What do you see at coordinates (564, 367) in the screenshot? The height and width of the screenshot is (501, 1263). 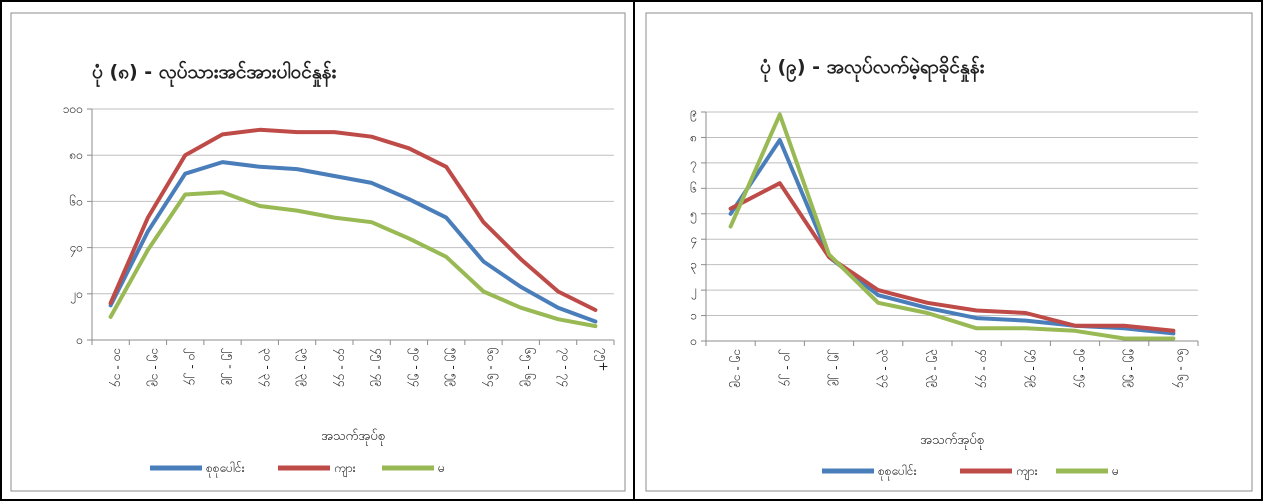 I see `x-tick-label: ၇၀ - ၇၄` at bounding box center [564, 367].